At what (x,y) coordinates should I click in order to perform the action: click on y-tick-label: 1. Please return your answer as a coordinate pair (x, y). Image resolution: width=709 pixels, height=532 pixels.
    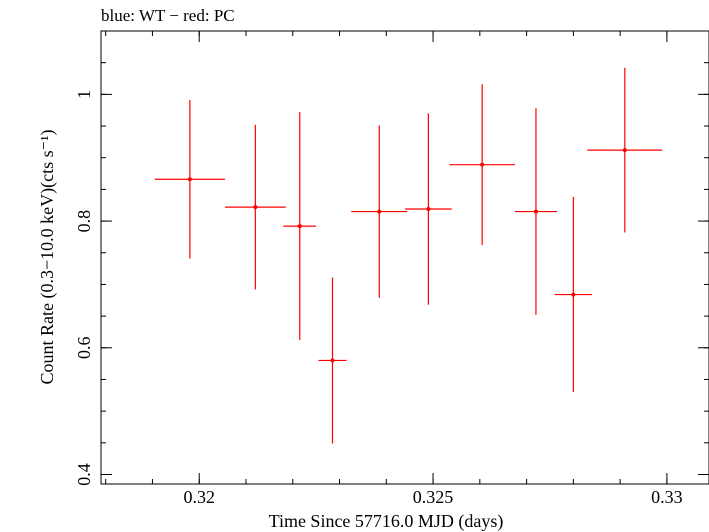
    Looking at the image, I should click on (84, 94).